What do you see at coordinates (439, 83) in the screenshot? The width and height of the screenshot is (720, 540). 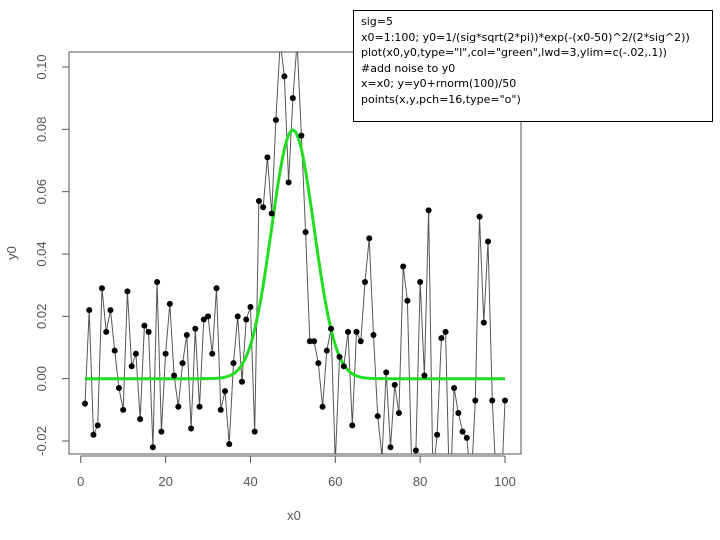 I see `code-line: x=x0; y=y0+rnorm(100)/50` at bounding box center [439, 83].